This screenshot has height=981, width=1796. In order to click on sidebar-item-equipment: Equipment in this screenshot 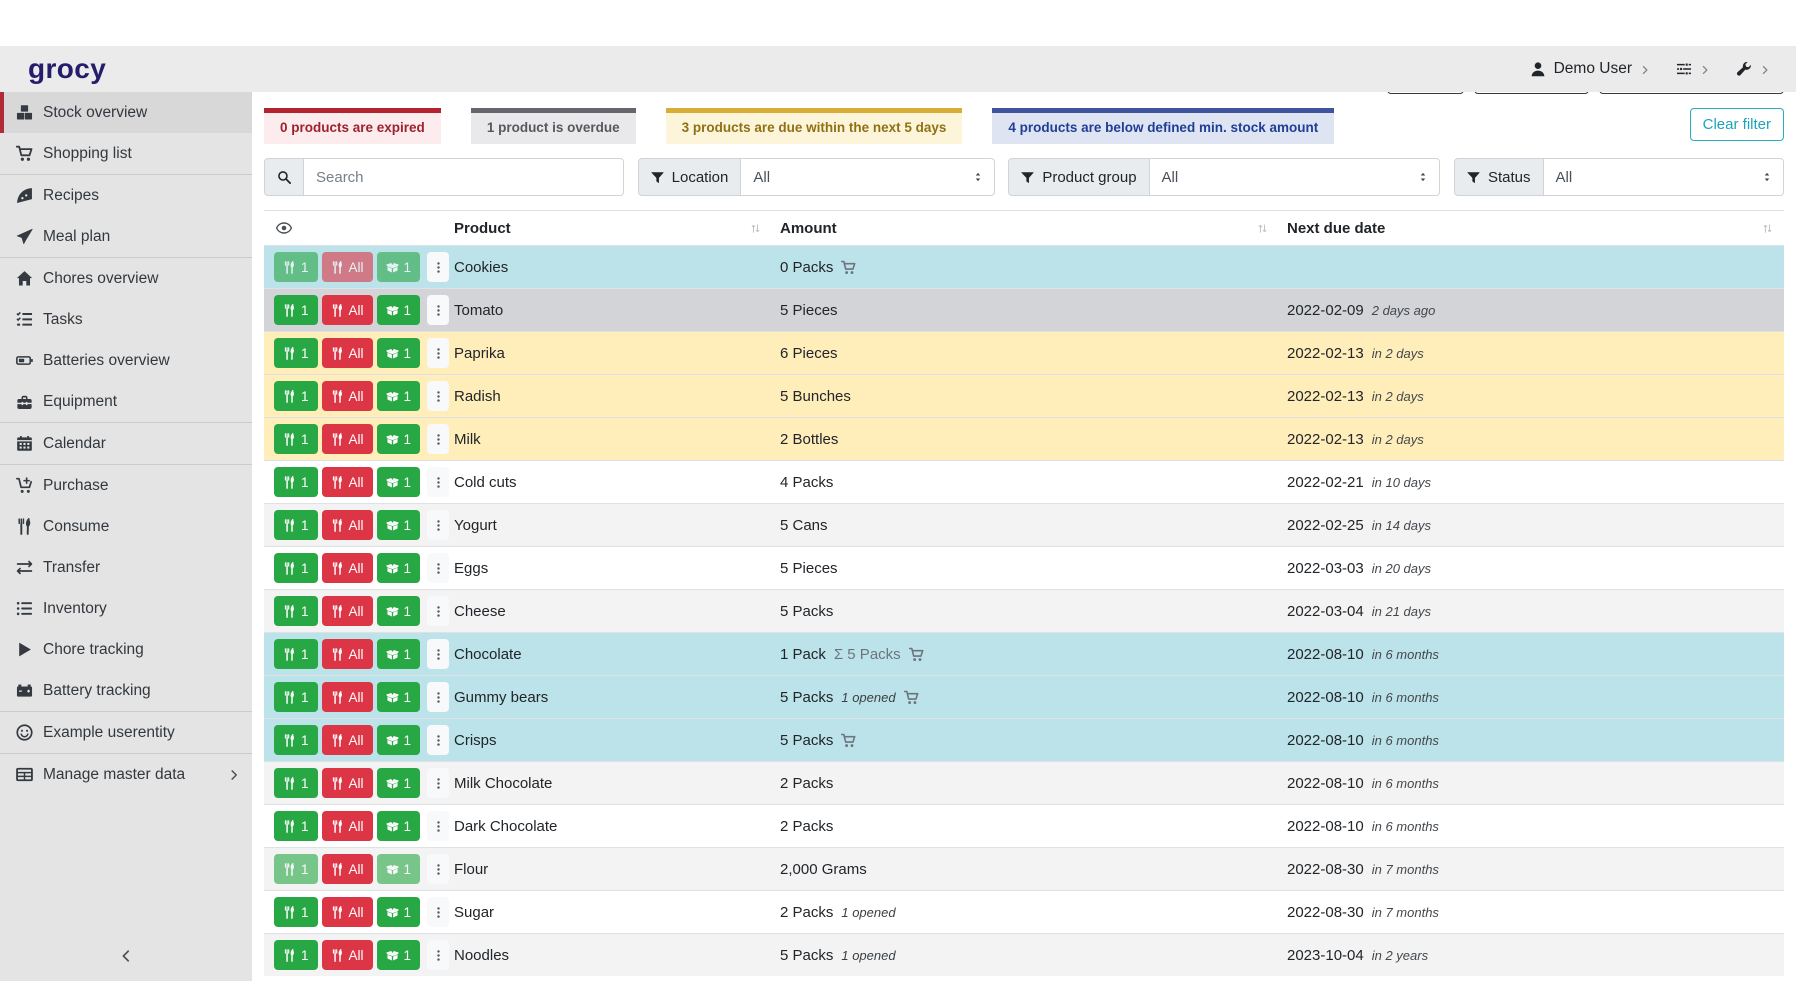, I will do `click(126, 401)`.